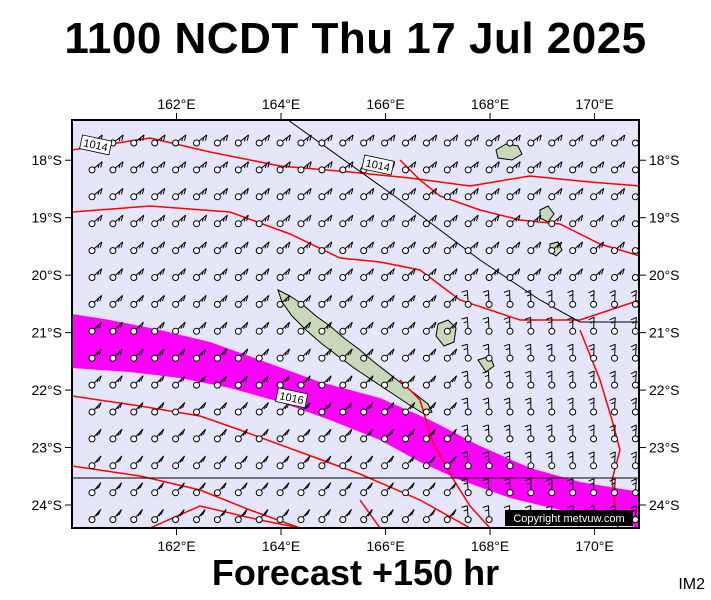  Describe the element at coordinates (281, 546) in the screenshot. I see `lon-tick-label-bottom: 164°E` at that location.